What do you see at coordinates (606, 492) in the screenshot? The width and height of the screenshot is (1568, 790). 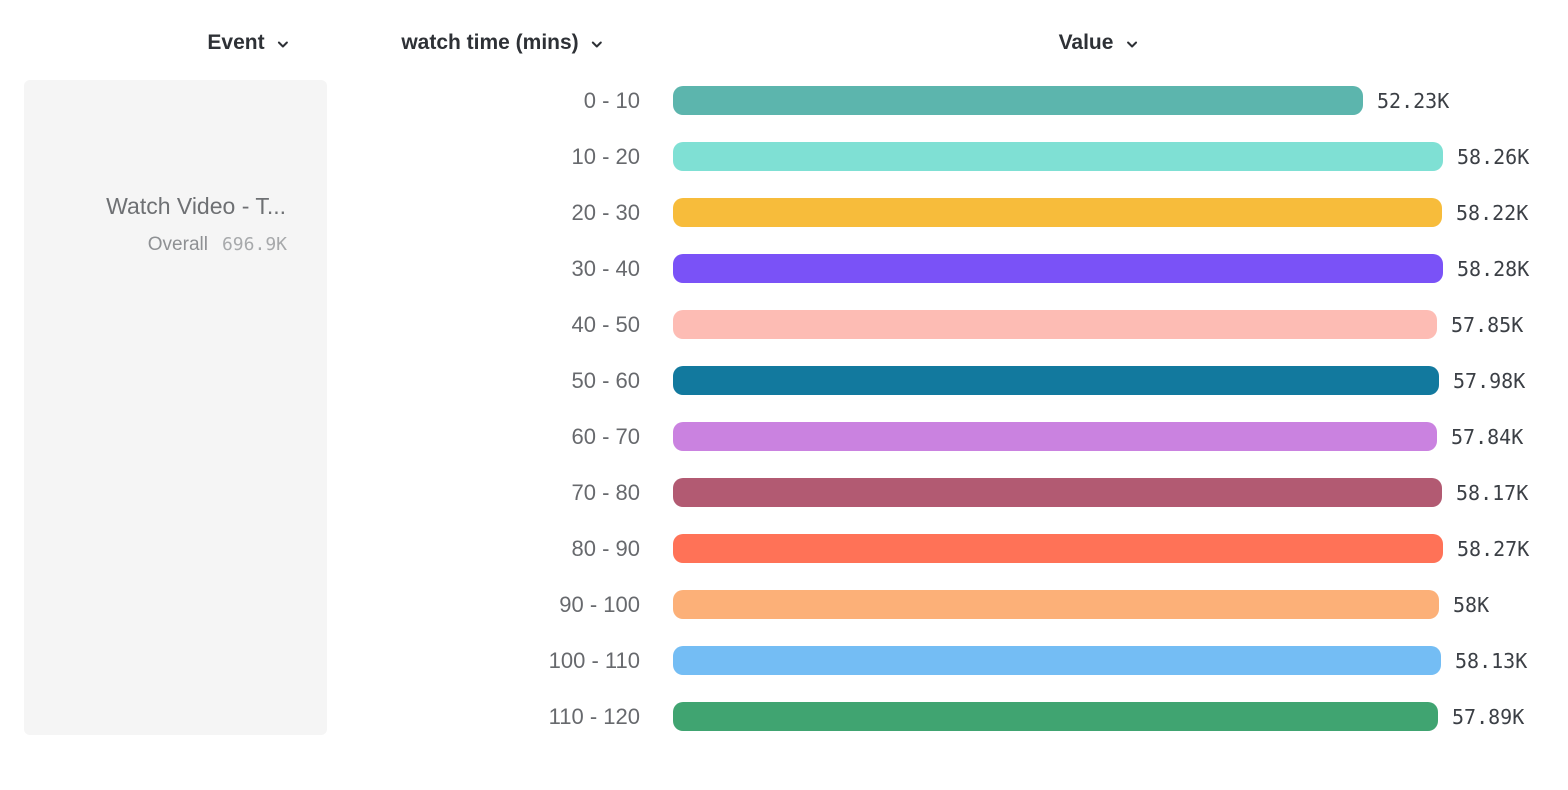 I see `bucket-label: 70 - 80` at bounding box center [606, 492].